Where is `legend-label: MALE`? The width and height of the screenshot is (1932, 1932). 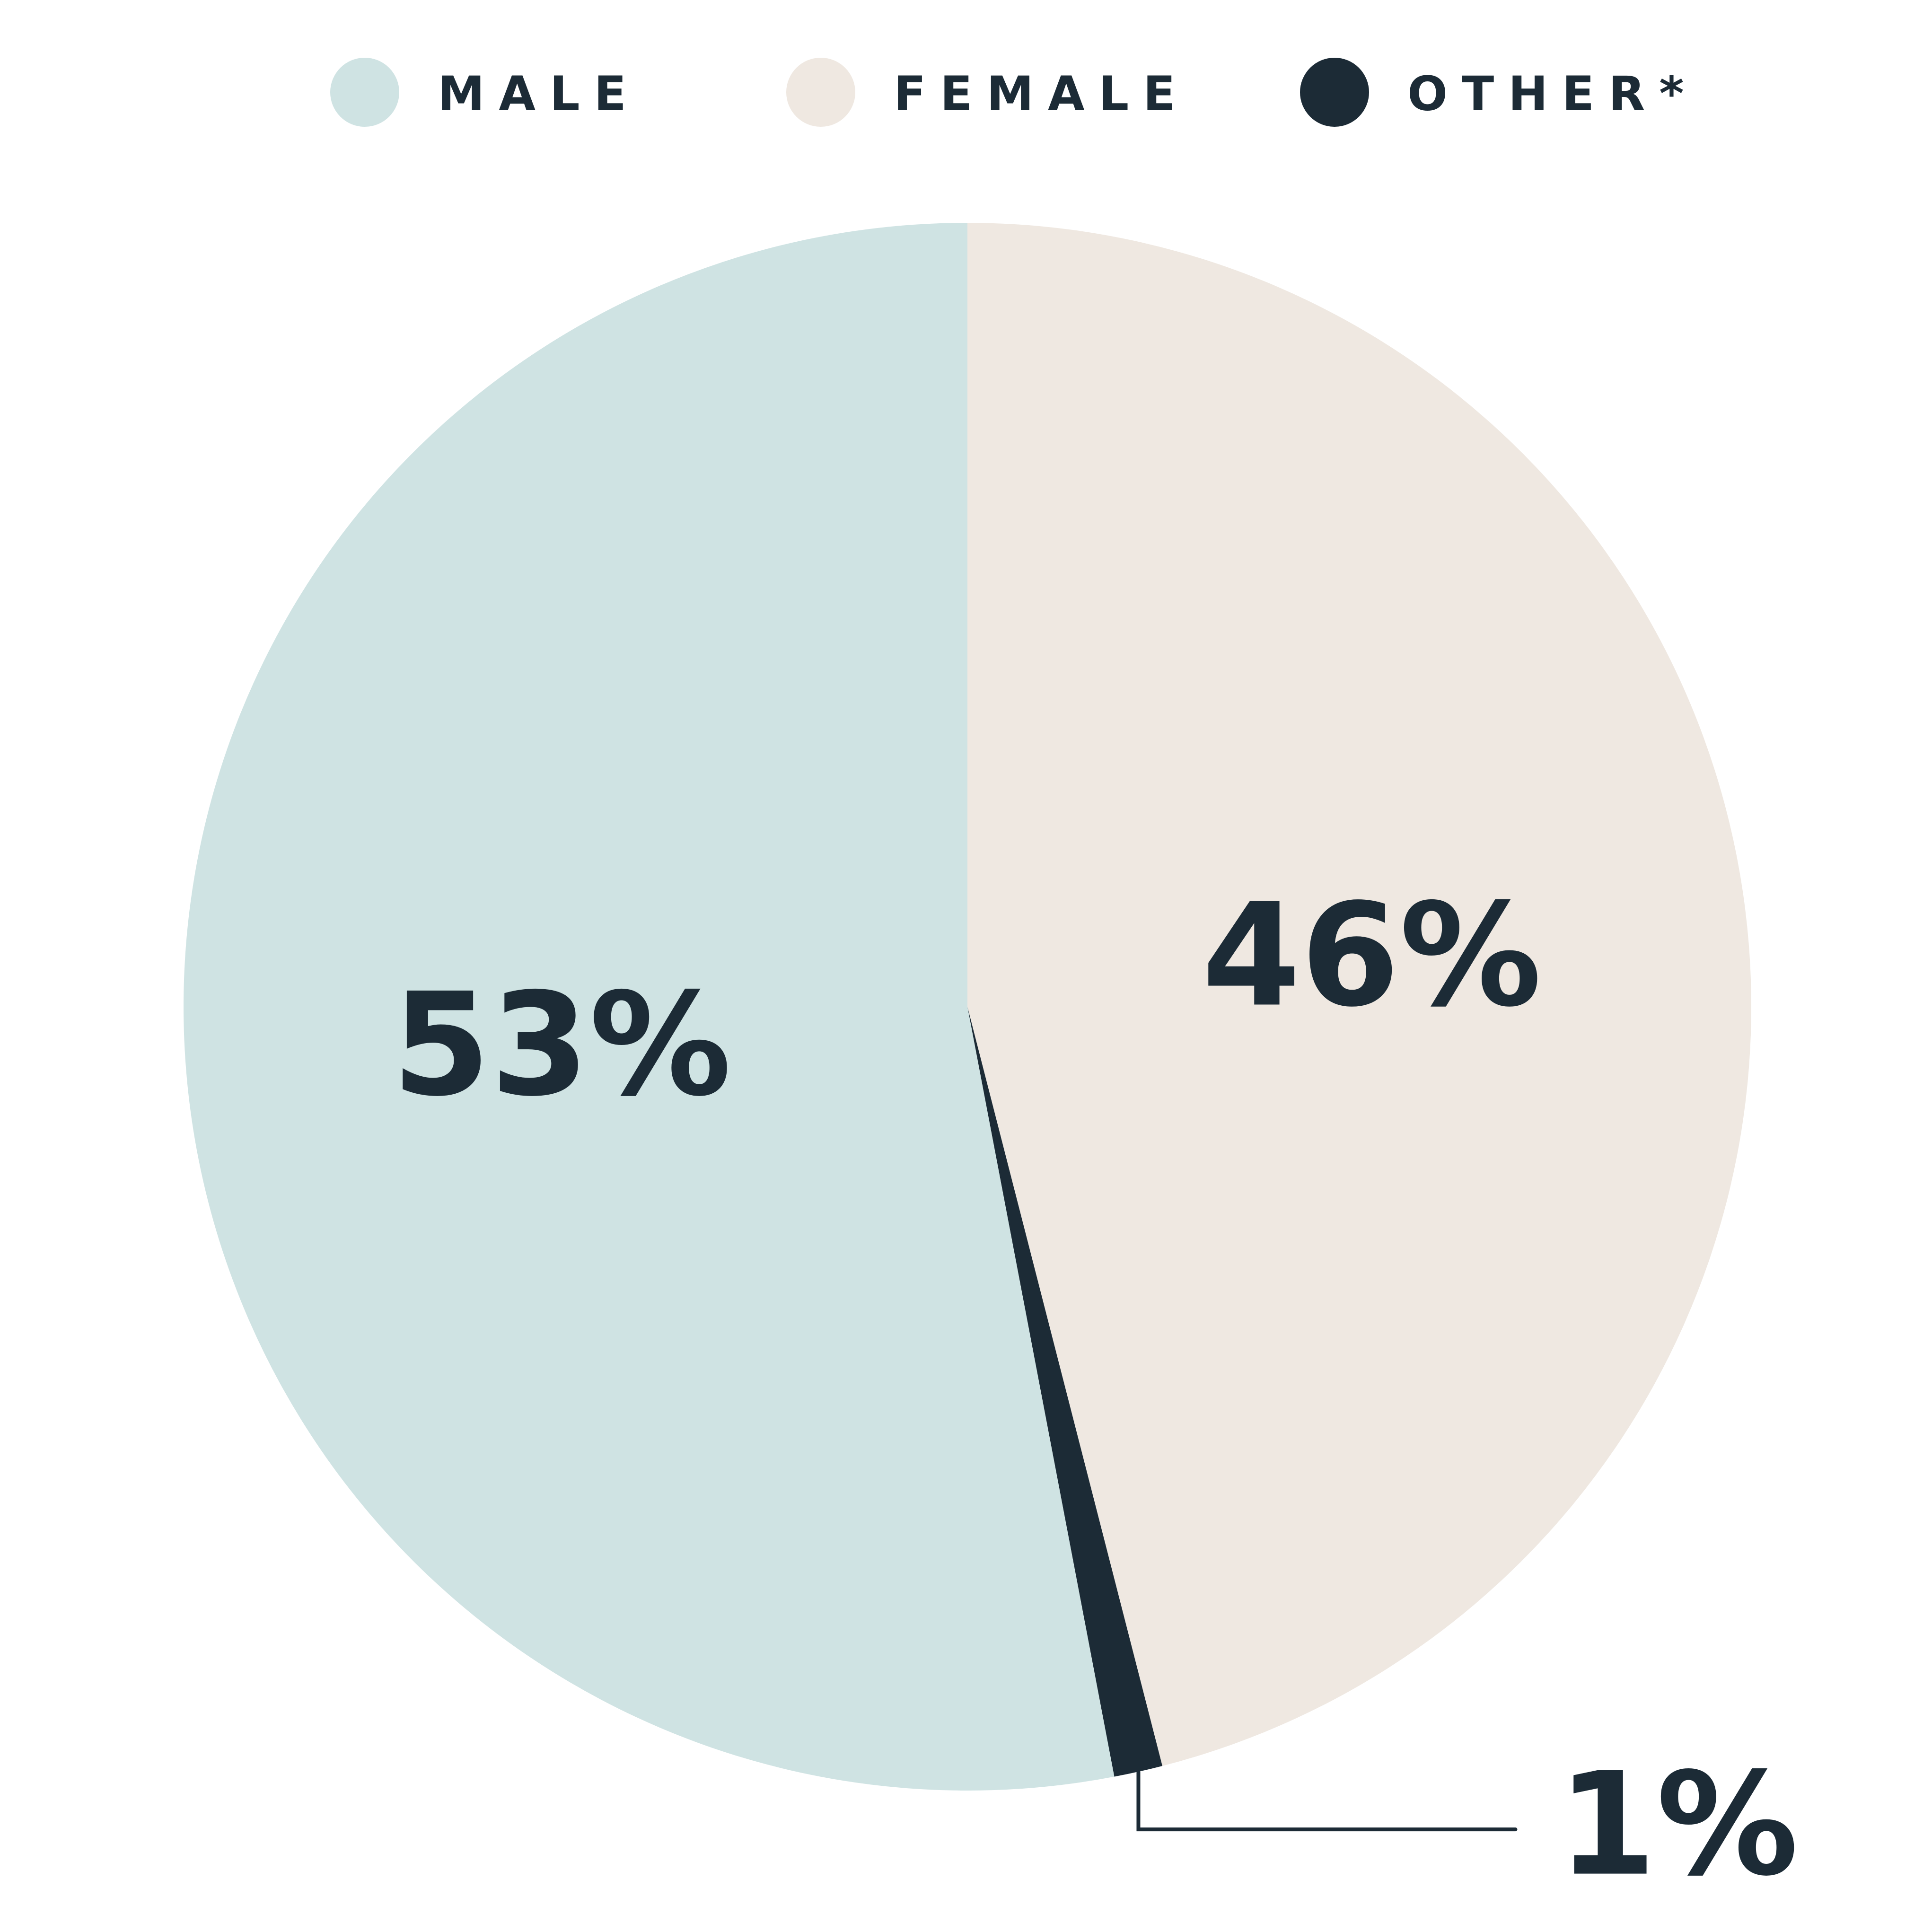 legend-label: MALE is located at coordinates (539, 94).